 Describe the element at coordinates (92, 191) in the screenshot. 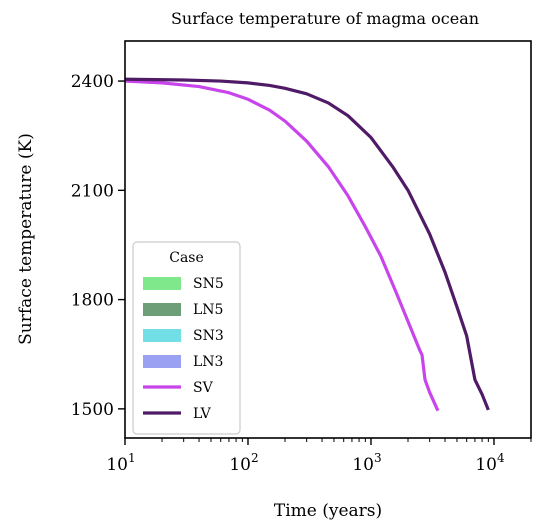

I see `y-tick-label: 2100` at that location.